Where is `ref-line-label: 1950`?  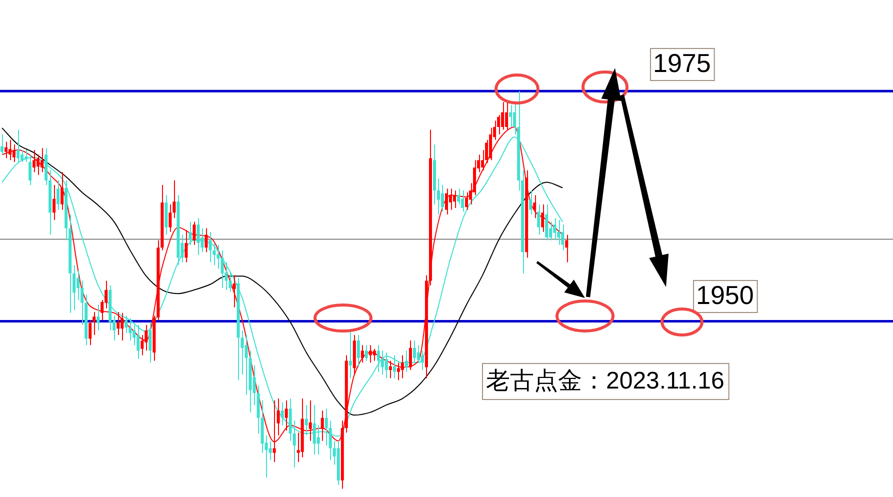 ref-line-label: 1950 is located at coordinates (725, 295).